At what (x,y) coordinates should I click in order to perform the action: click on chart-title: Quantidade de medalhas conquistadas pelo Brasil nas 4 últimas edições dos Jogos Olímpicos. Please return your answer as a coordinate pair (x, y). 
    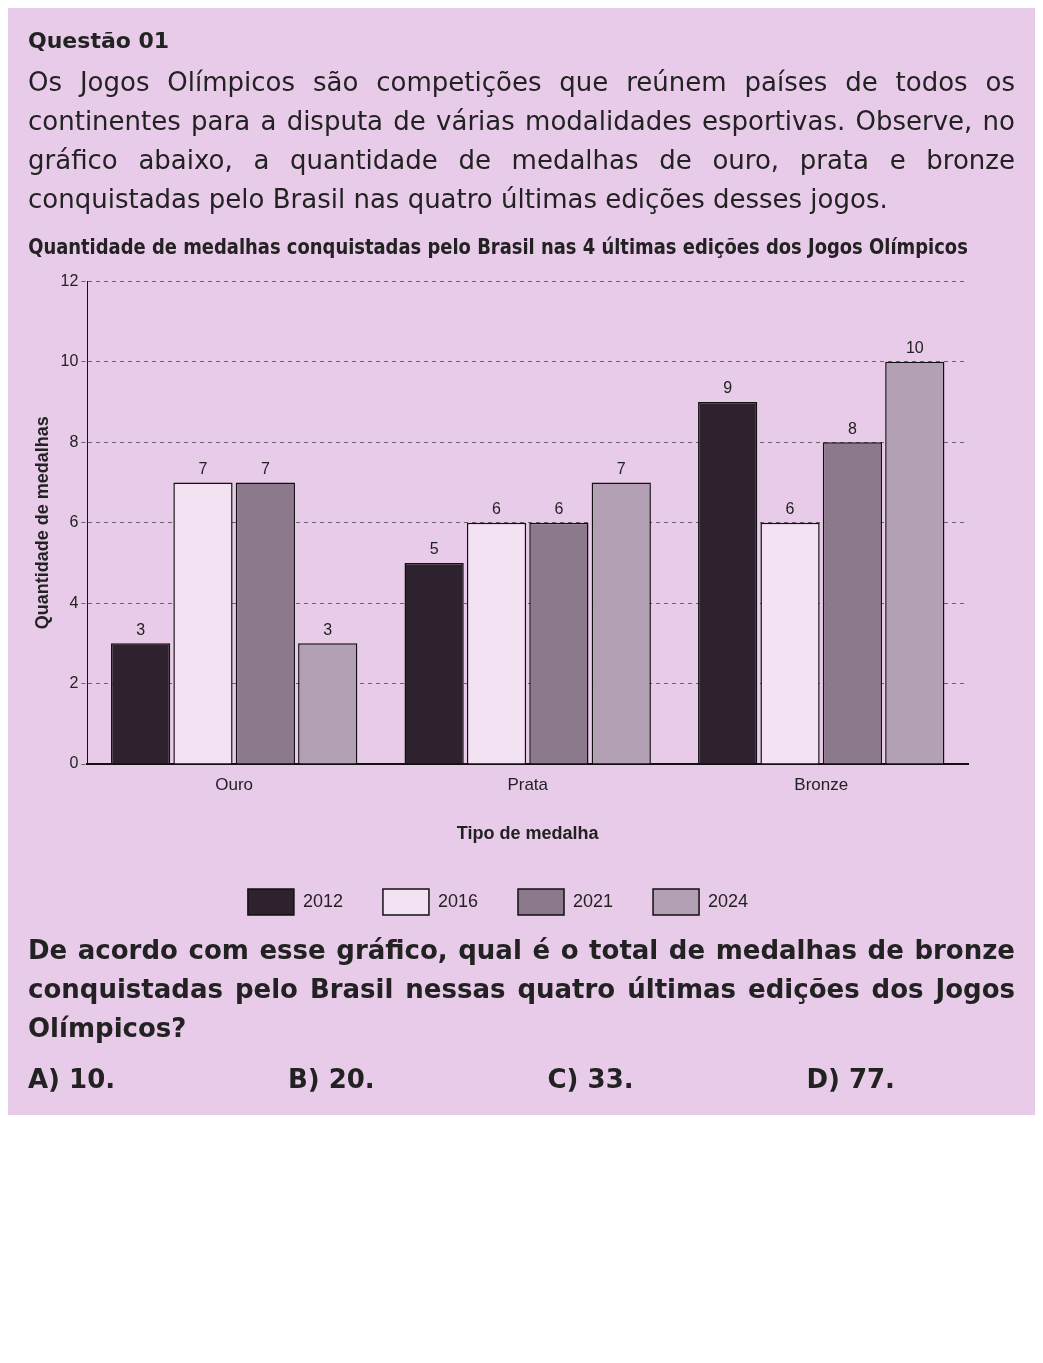
    Looking at the image, I should click on (498, 246).